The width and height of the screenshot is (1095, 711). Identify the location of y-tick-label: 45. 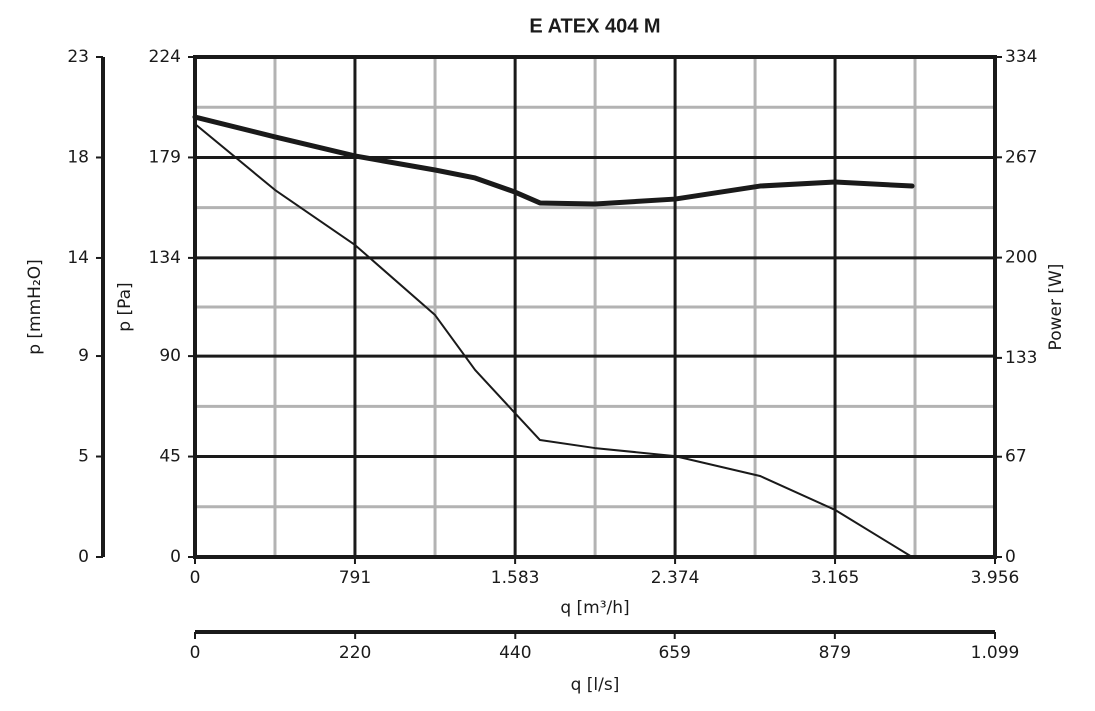
(170, 457).